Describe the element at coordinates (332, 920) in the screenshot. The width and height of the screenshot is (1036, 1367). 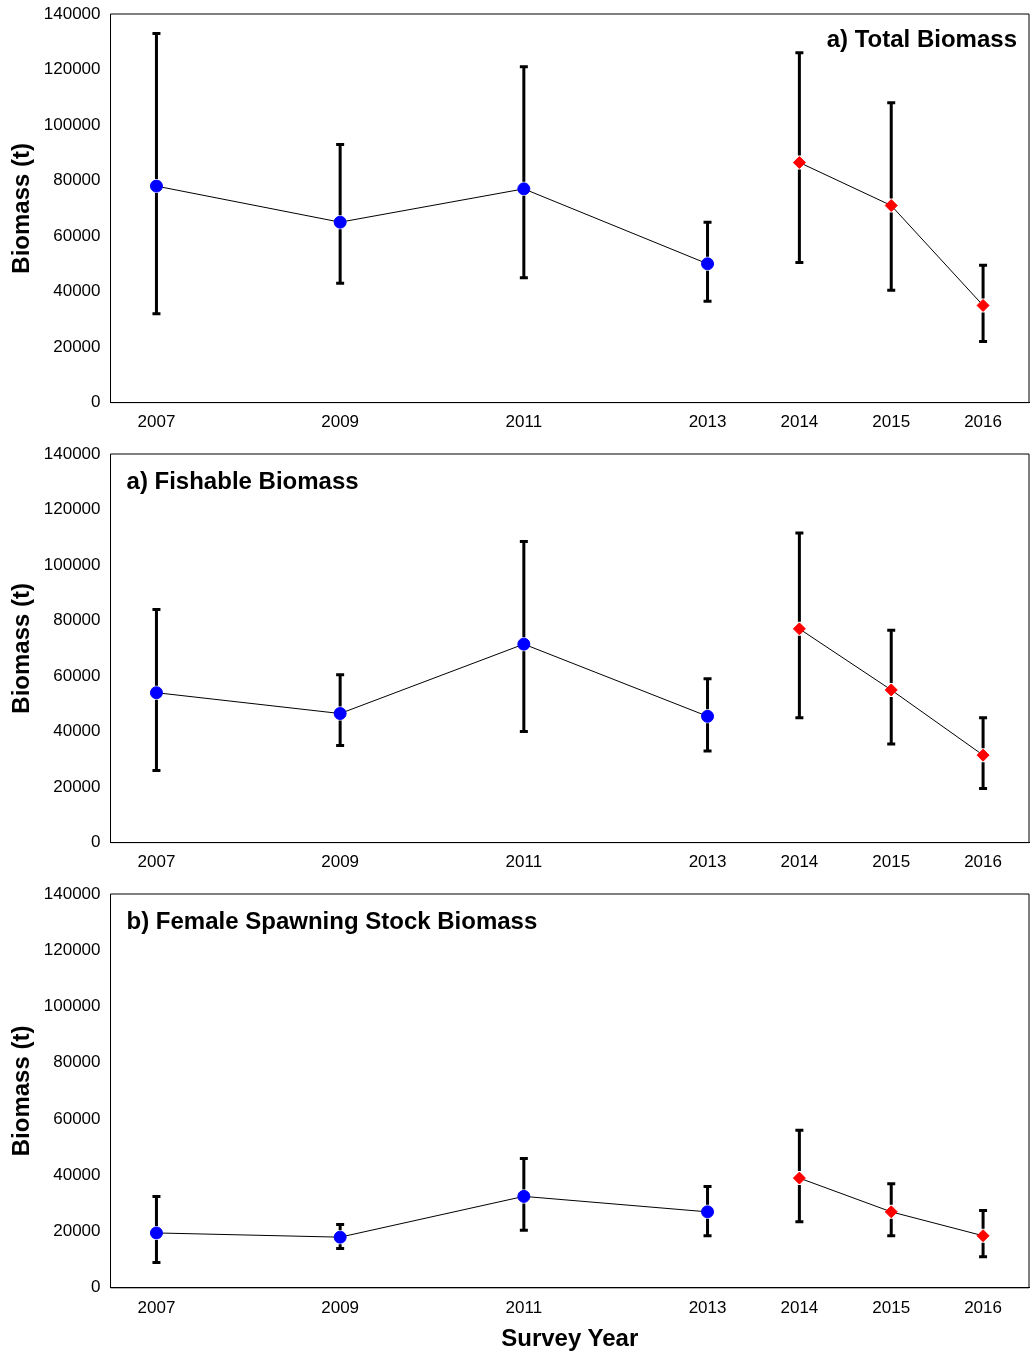
I see `text: b) Female Spawning Stock Biomass` at that location.